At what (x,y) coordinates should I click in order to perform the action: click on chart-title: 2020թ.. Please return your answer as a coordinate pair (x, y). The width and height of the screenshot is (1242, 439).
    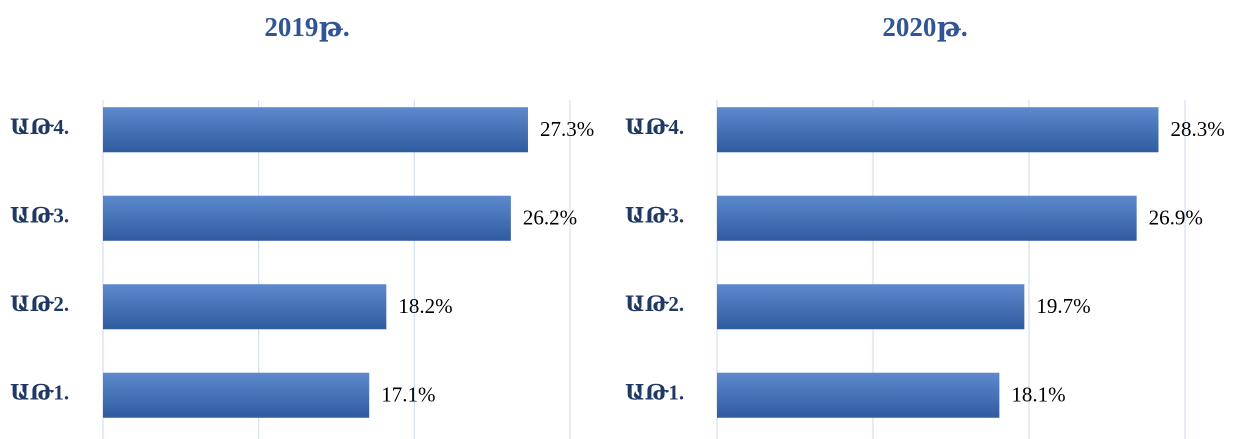
    Looking at the image, I should click on (924, 27).